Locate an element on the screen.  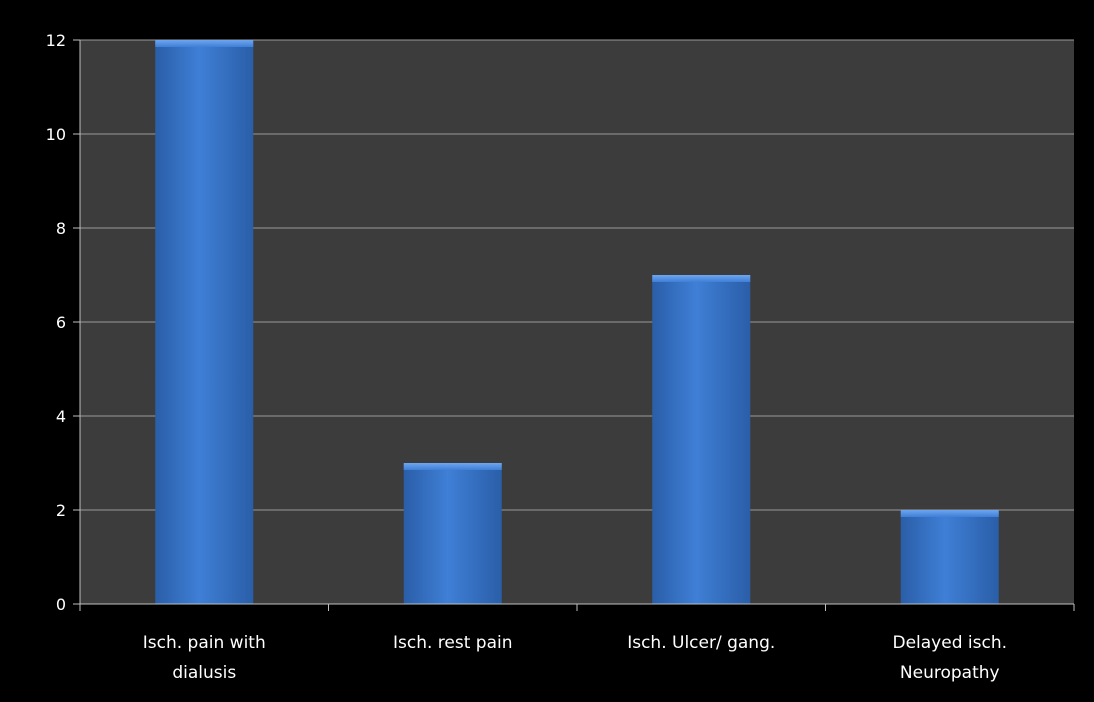
x-category-label-2: Isch. Ulcer/ gang. is located at coordinates (701, 643).